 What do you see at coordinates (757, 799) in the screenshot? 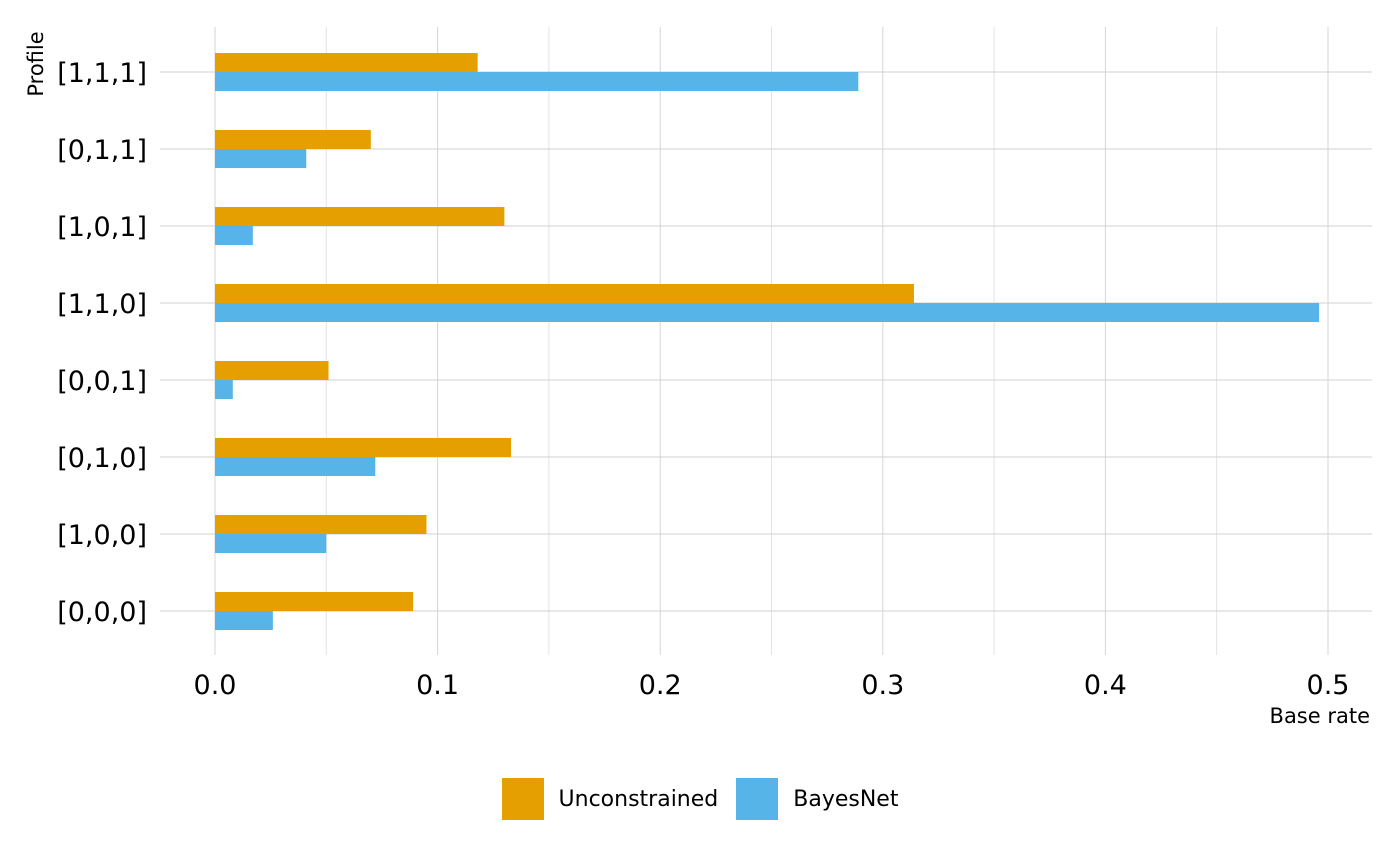
I see `legend-swatch-bayesnet` at bounding box center [757, 799].